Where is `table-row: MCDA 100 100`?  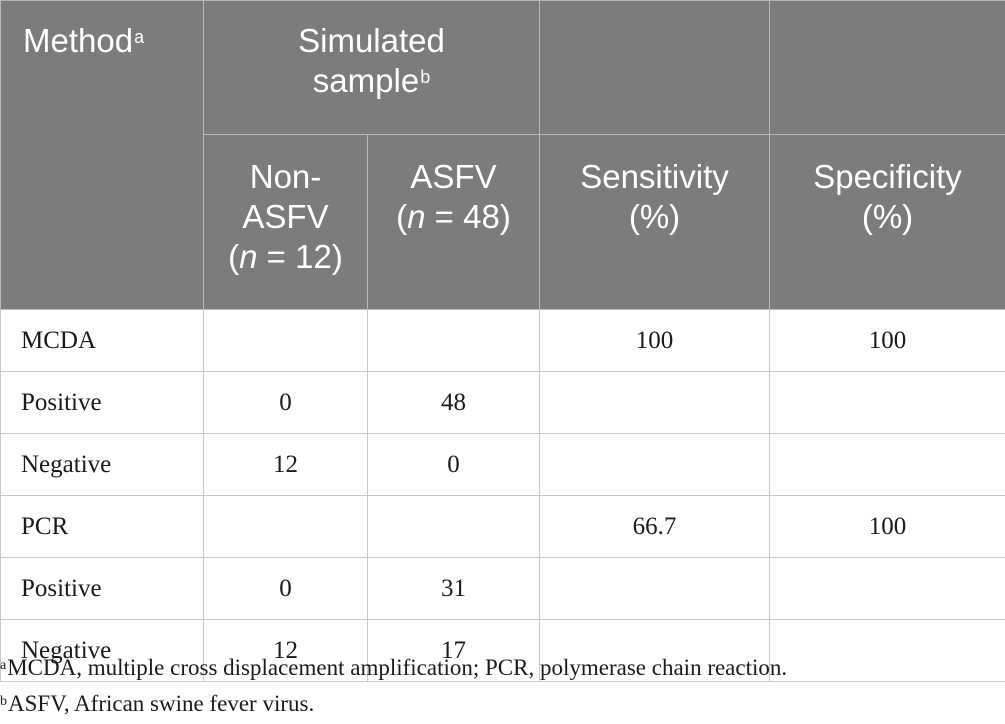
table-row: MCDA 100 100 is located at coordinates (502, 340).